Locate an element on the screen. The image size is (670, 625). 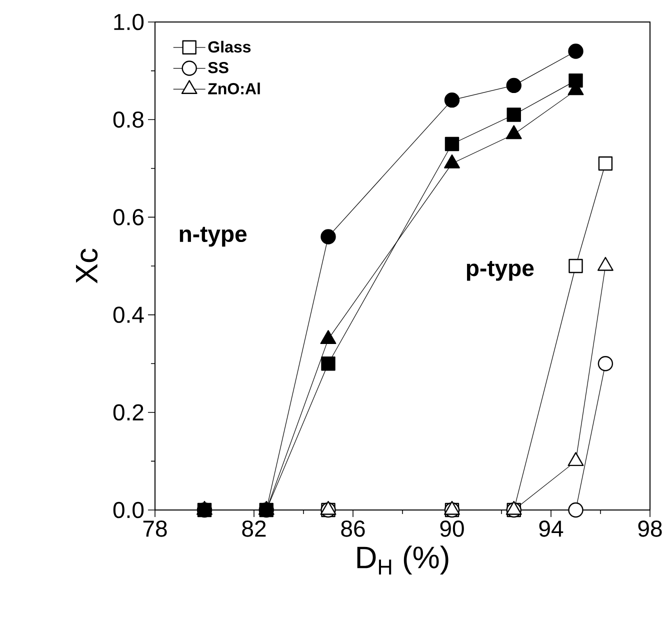
y-tick-label: 0.6 is located at coordinates (128, 217).